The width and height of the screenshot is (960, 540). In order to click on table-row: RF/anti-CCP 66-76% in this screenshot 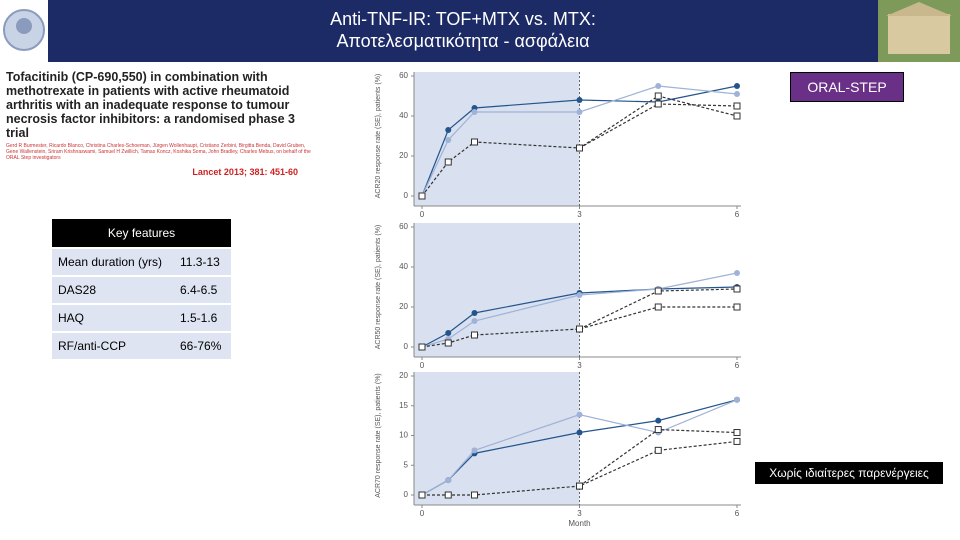, I will do `click(141, 346)`.